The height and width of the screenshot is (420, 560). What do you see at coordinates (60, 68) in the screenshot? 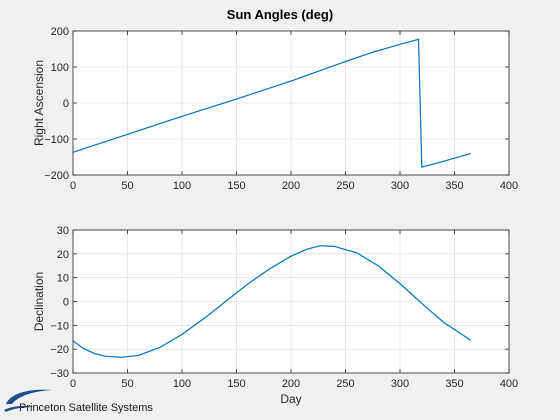
I see `y-tick-label: 100` at bounding box center [60, 68].